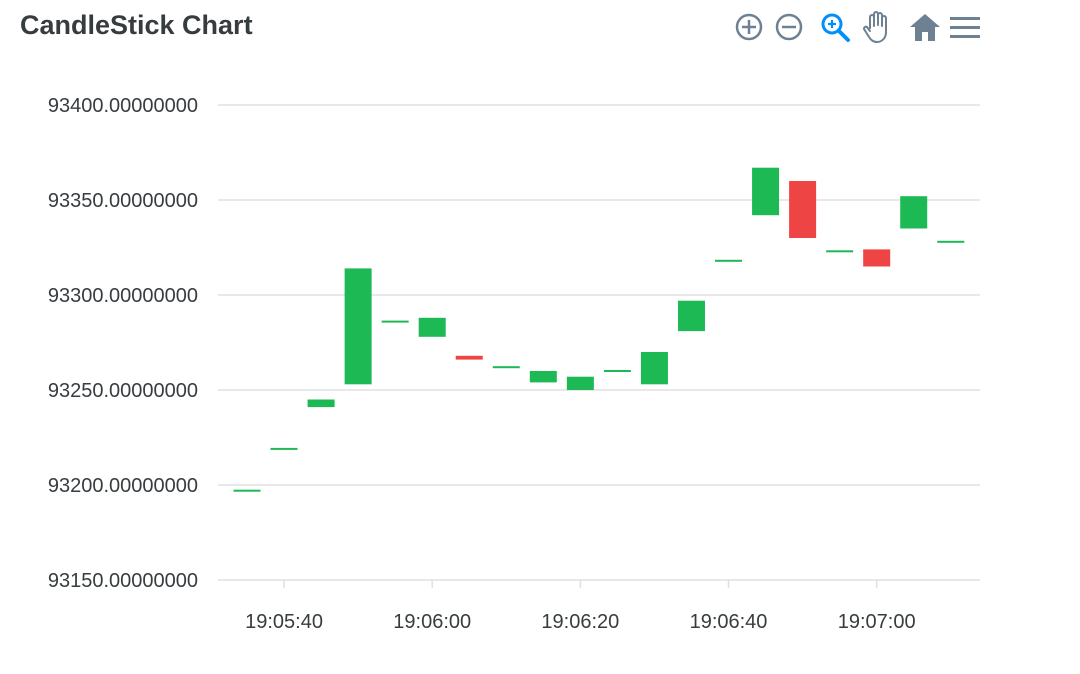 This screenshot has width=1080, height=674. Describe the element at coordinates (123, 106) in the screenshot. I see `y-tick-label: 93400.00000000` at that location.